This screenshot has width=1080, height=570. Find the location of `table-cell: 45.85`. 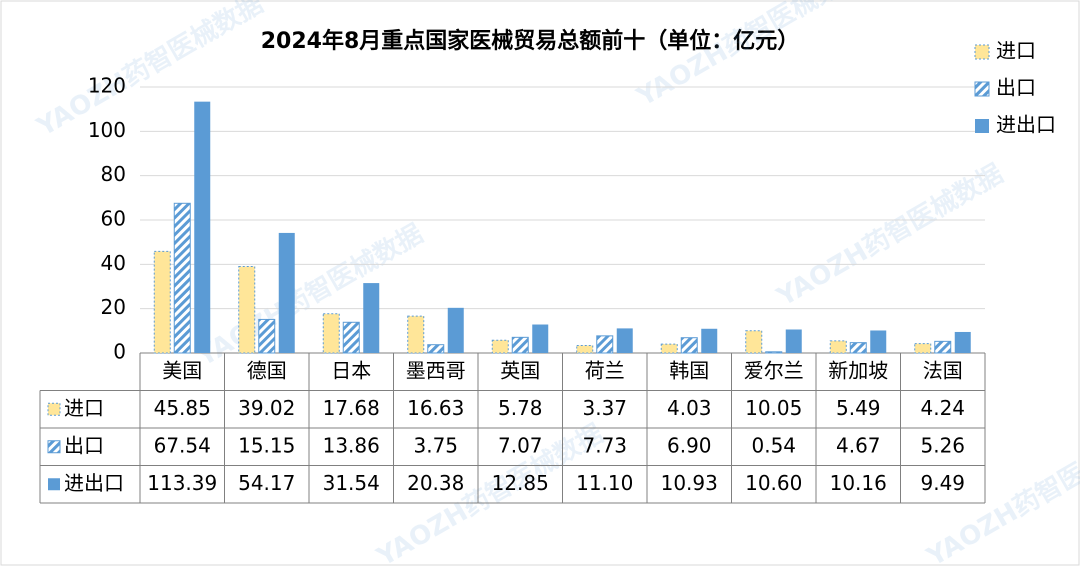

table-cell: 45.85 is located at coordinates (182, 408).